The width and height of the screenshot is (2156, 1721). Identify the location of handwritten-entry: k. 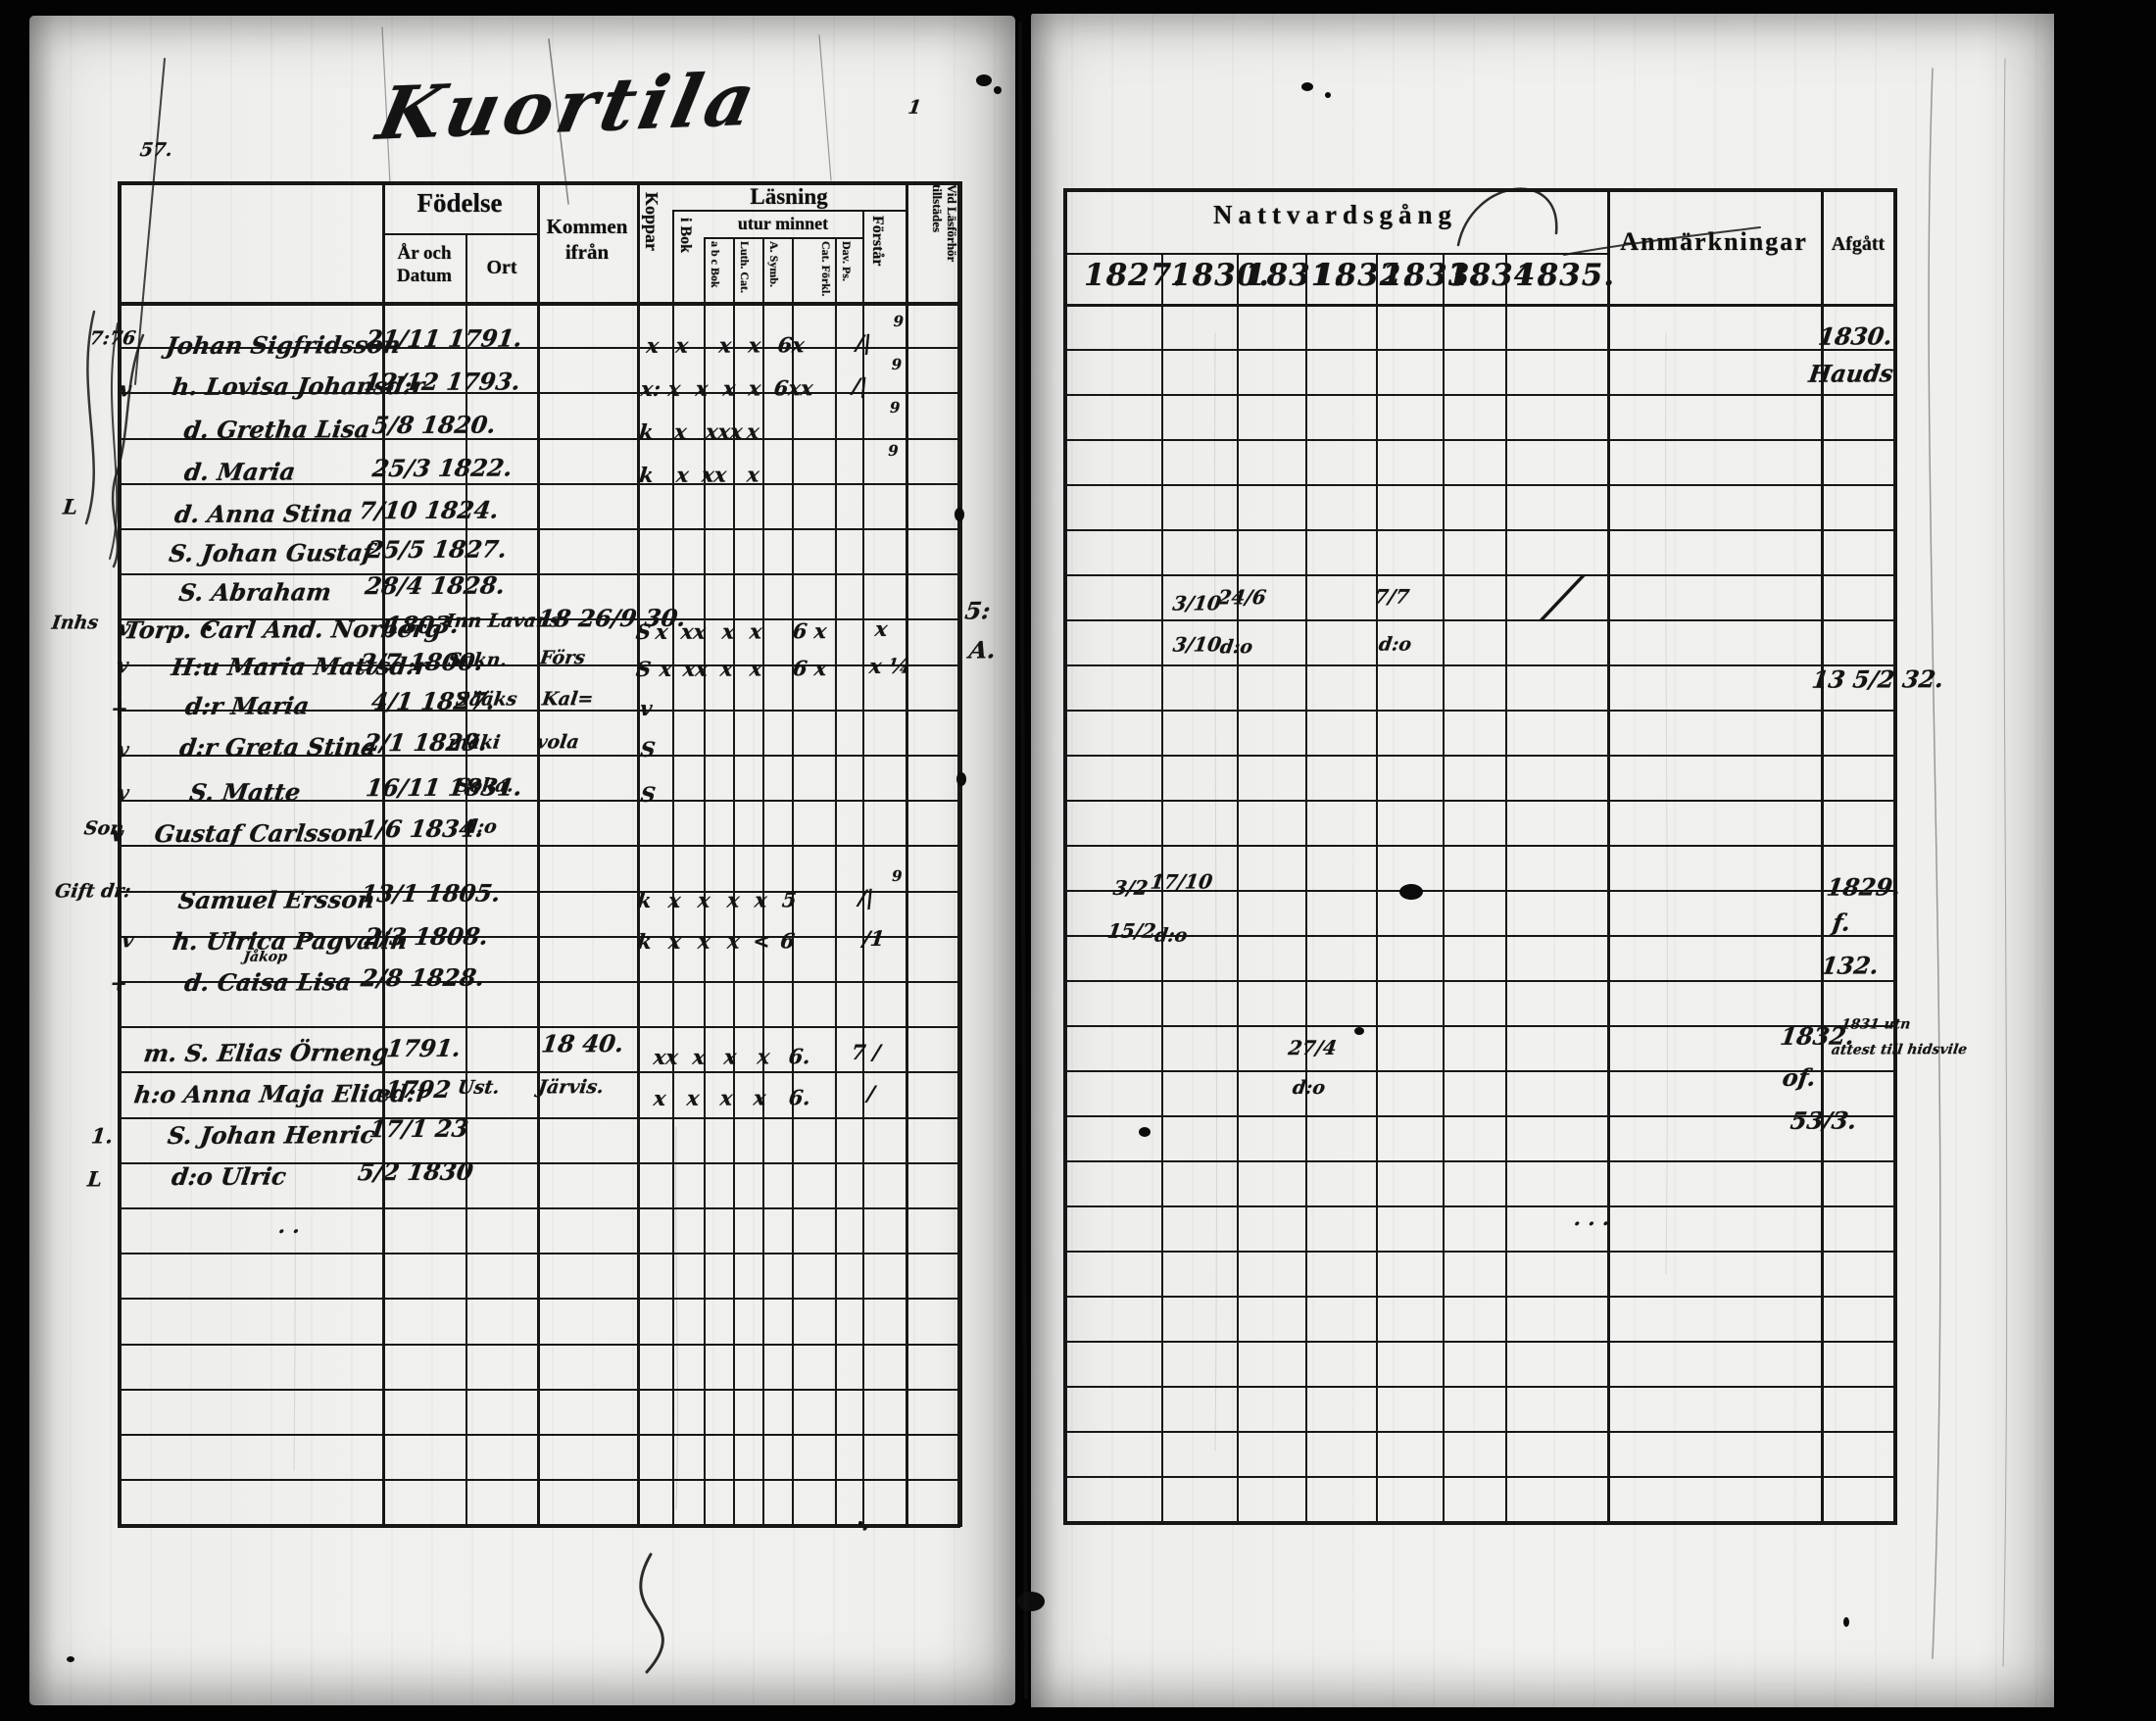
(645, 941).